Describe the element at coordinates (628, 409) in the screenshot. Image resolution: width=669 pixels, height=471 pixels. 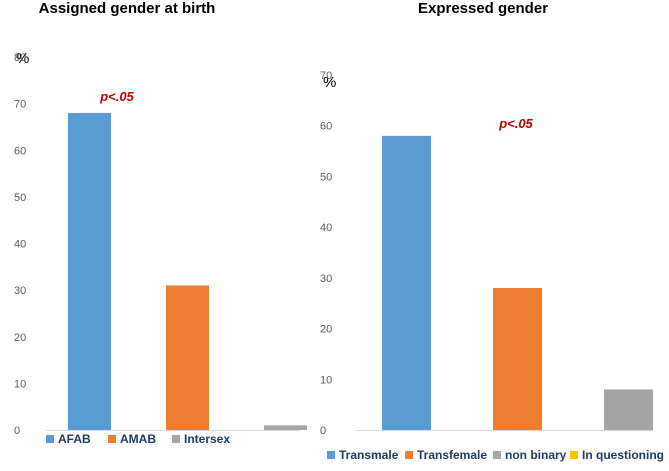
I see `bar-non-binary` at that location.